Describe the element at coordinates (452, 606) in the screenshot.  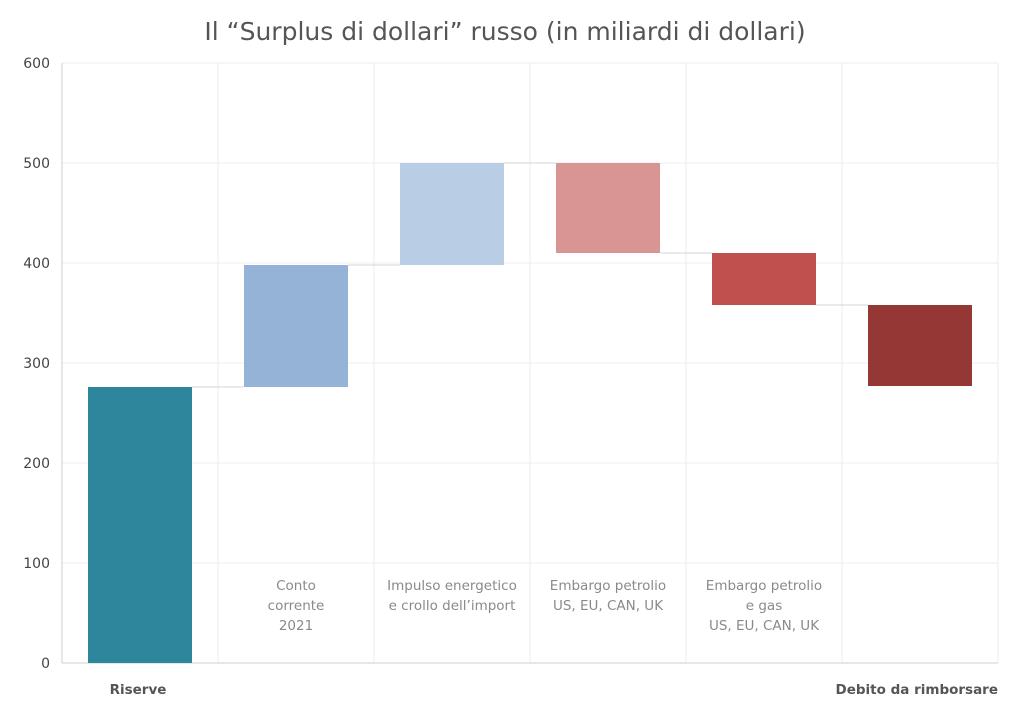
I see `category-label: e crollo dell’import` at that location.